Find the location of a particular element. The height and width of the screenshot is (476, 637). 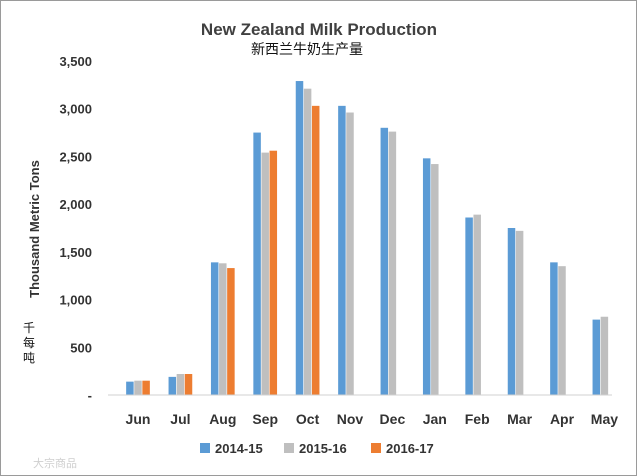

bar-2014-15-Jun is located at coordinates (130, 388).